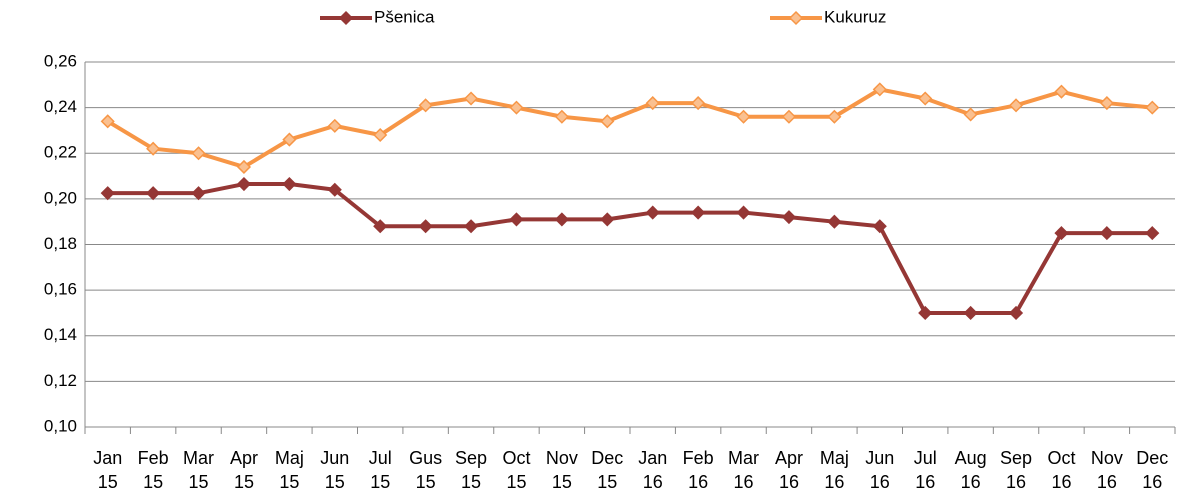 The image size is (1201, 503). Describe the element at coordinates (60, 152) in the screenshot. I see `y-tick-label: 0,22` at that location.